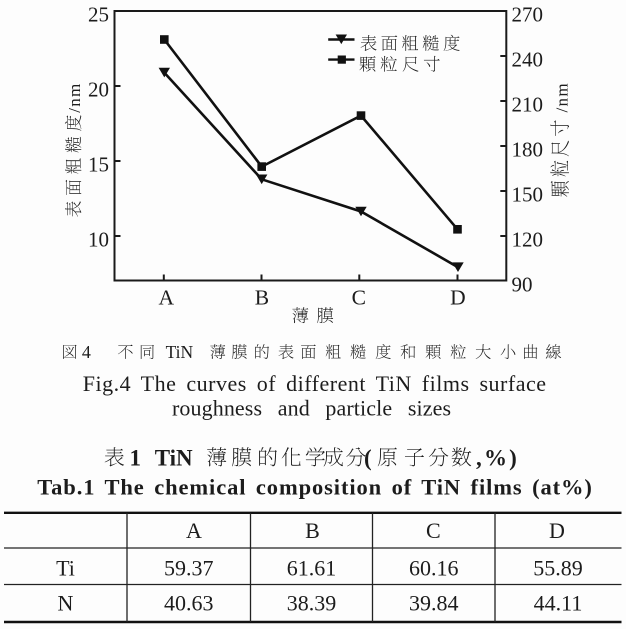  What do you see at coordinates (98, 14) in the screenshot?
I see `svg-text: 25` at bounding box center [98, 14].